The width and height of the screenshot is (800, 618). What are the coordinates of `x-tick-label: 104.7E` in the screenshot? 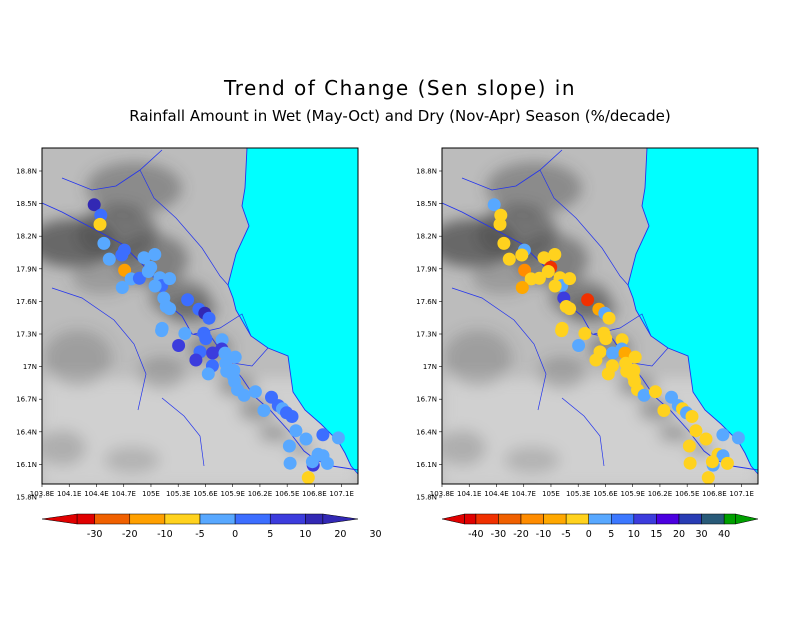 It's located at (123, 494).